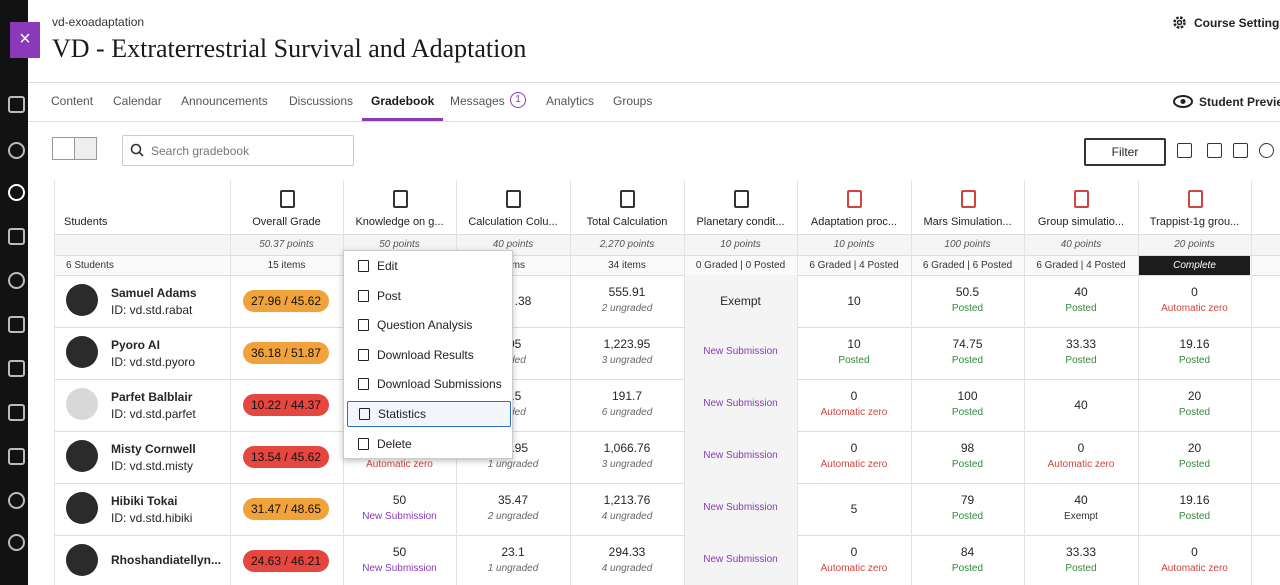 The height and width of the screenshot is (585, 1280). What do you see at coordinates (153, 449) in the screenshot?
I see `student-name: Misty Cornwell` at bounding box center [153, 449].